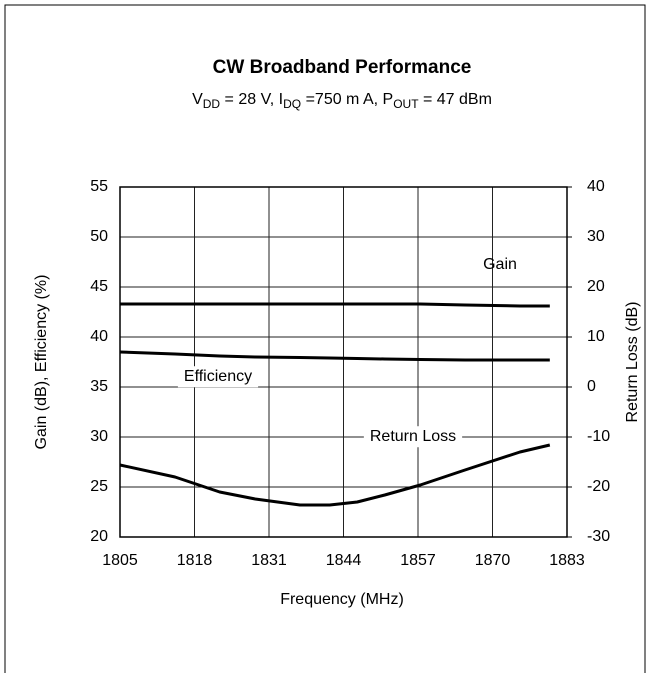 The height and width of the screenshot is (673, 651). I want to click on y2-tick-label: 10, so click(596, 336).